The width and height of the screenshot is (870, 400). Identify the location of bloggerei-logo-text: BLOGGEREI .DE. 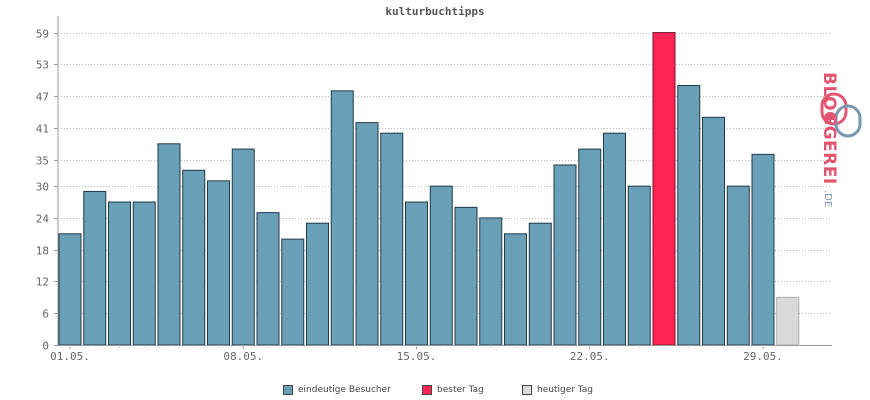
(829, 139).